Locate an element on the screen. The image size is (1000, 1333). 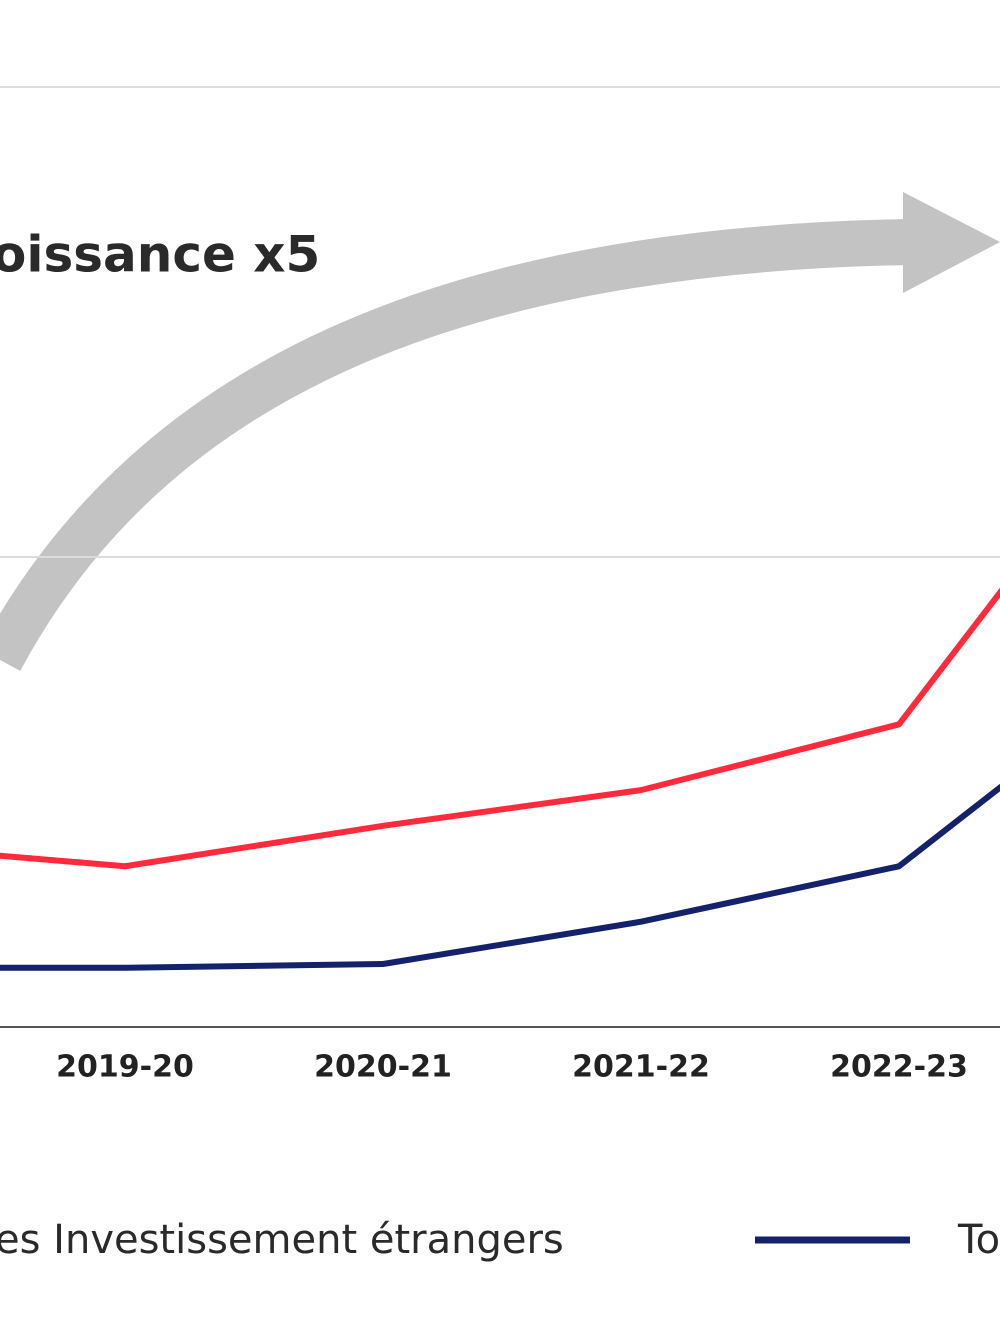
legend-label: To is located at coordinates (978, 1240).